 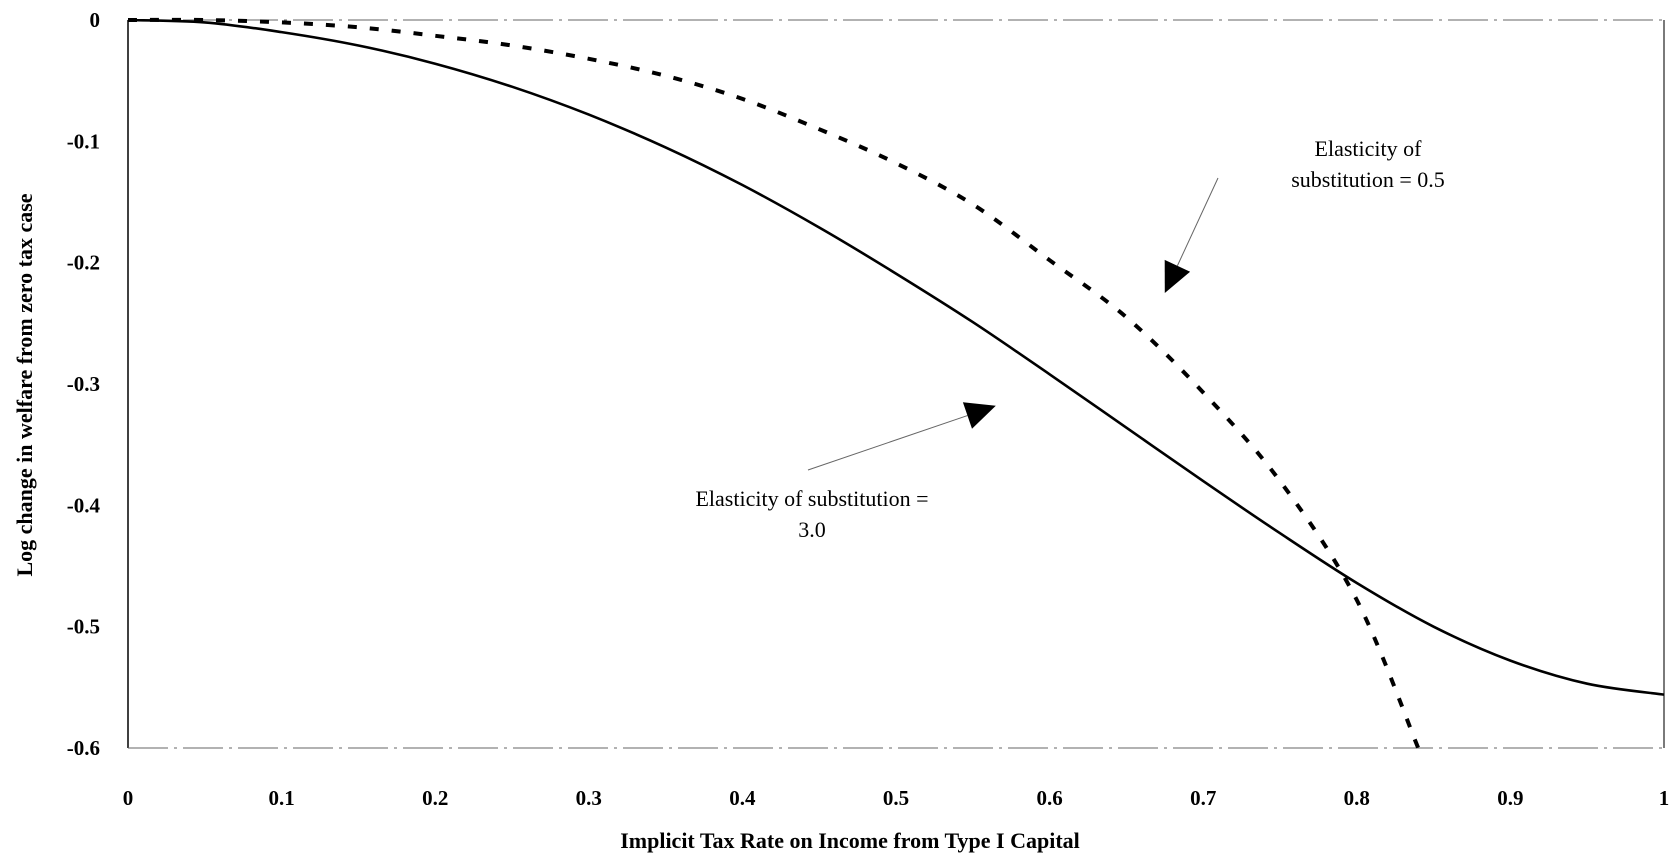 I want to click on x-tick-label: 0, so click(x=128, y=798).